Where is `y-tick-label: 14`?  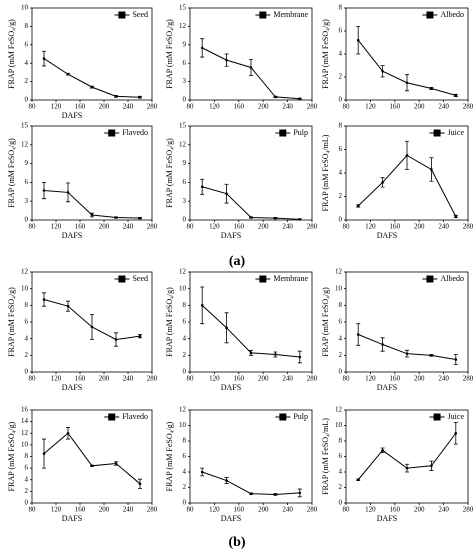
y-tick-label: 14 is located at coordinates (25, 421).